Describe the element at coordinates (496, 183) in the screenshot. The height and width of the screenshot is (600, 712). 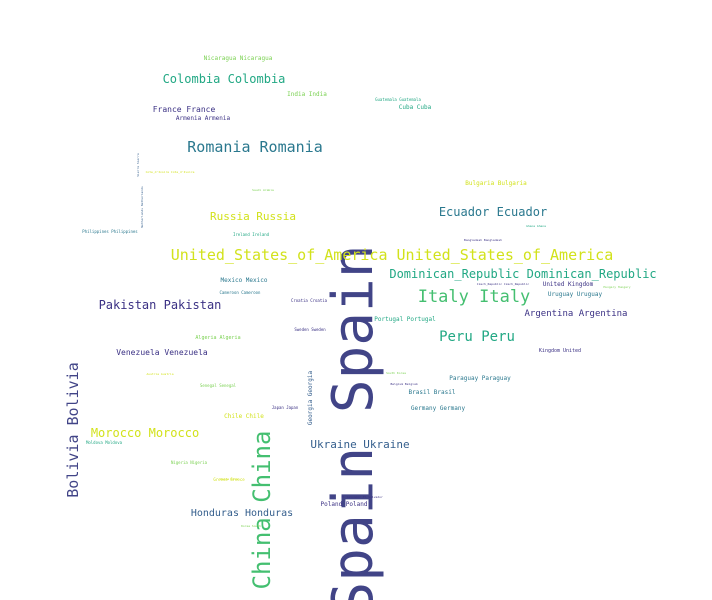
I see `word-bulgaria: Bulgaria Bulgaria` at that location.